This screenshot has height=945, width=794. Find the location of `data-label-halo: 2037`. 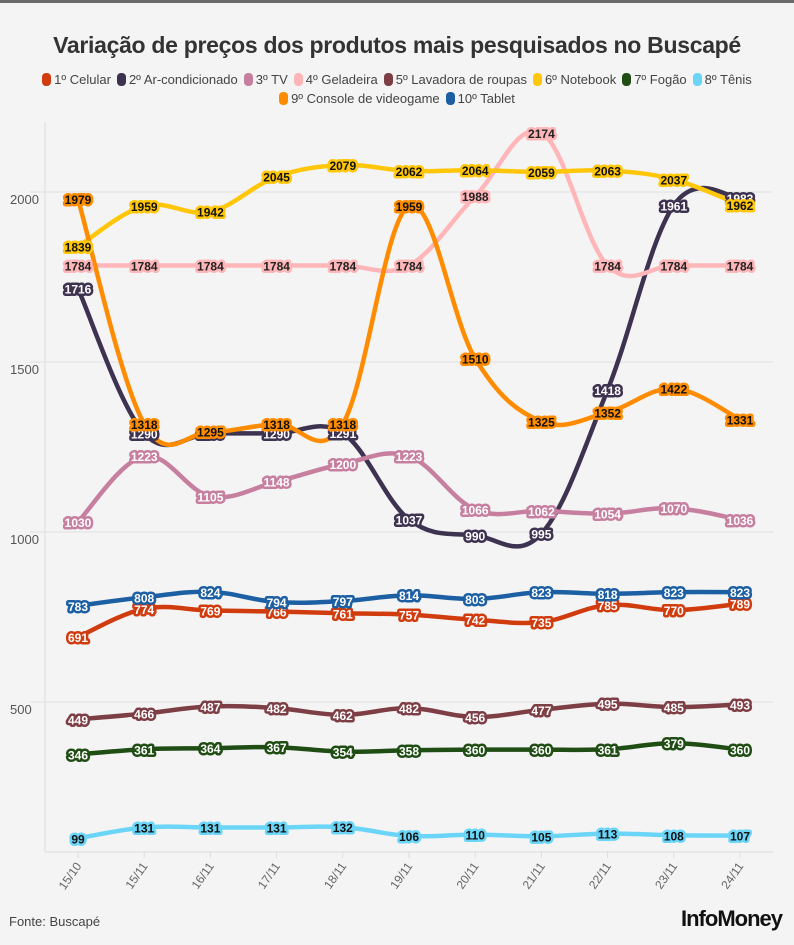

data-label-halo: 2037 is located at coordinates (673, 180).